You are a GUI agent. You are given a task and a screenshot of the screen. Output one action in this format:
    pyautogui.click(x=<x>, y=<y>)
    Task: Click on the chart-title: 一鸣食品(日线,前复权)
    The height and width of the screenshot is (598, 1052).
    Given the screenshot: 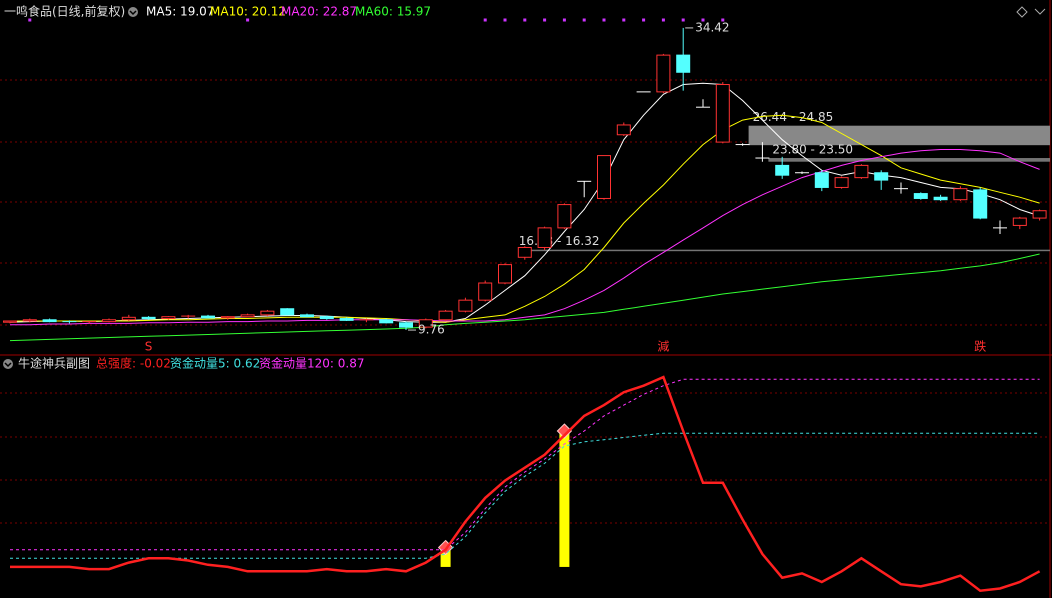 What is the action you would take?
    pyautogui.click(x=64, y=11)
    